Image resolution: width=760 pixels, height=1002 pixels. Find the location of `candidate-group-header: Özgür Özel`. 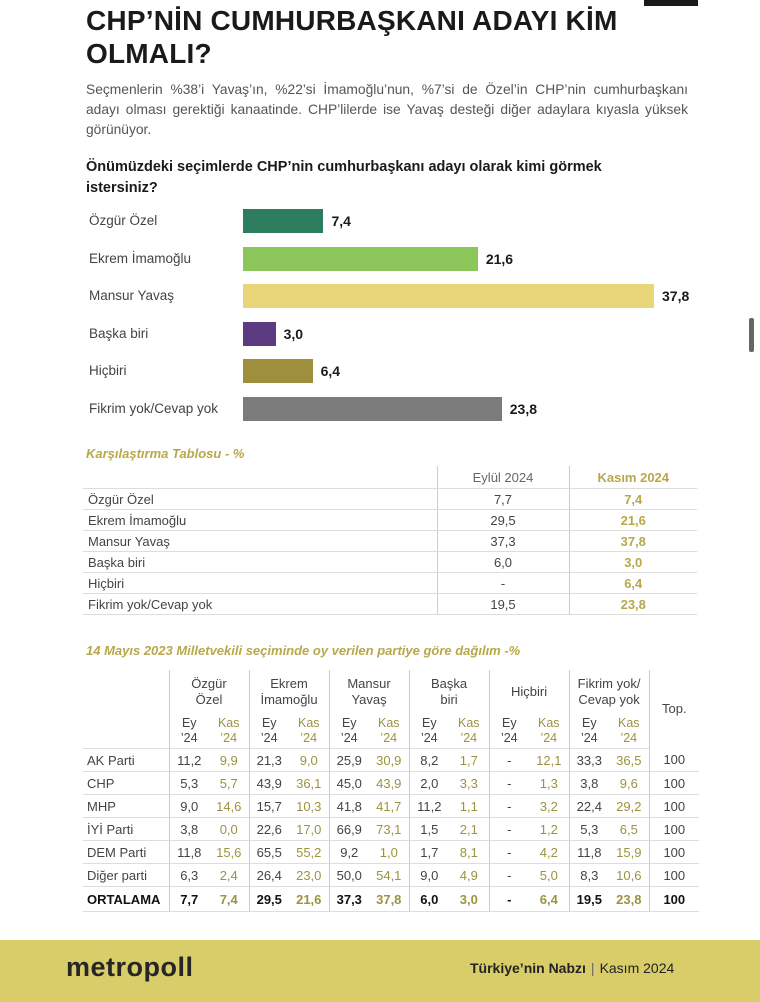

candidate-group-header: Özgür Özel is located at coordinates (208, 692).